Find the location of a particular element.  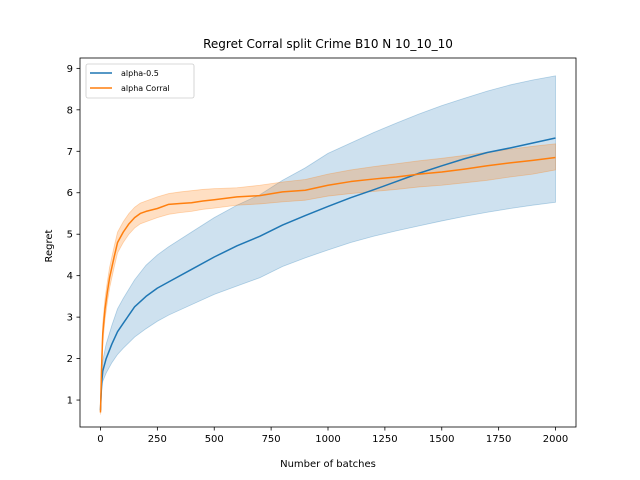

y-tick-label: 5 is located at coordinates (70, 235).